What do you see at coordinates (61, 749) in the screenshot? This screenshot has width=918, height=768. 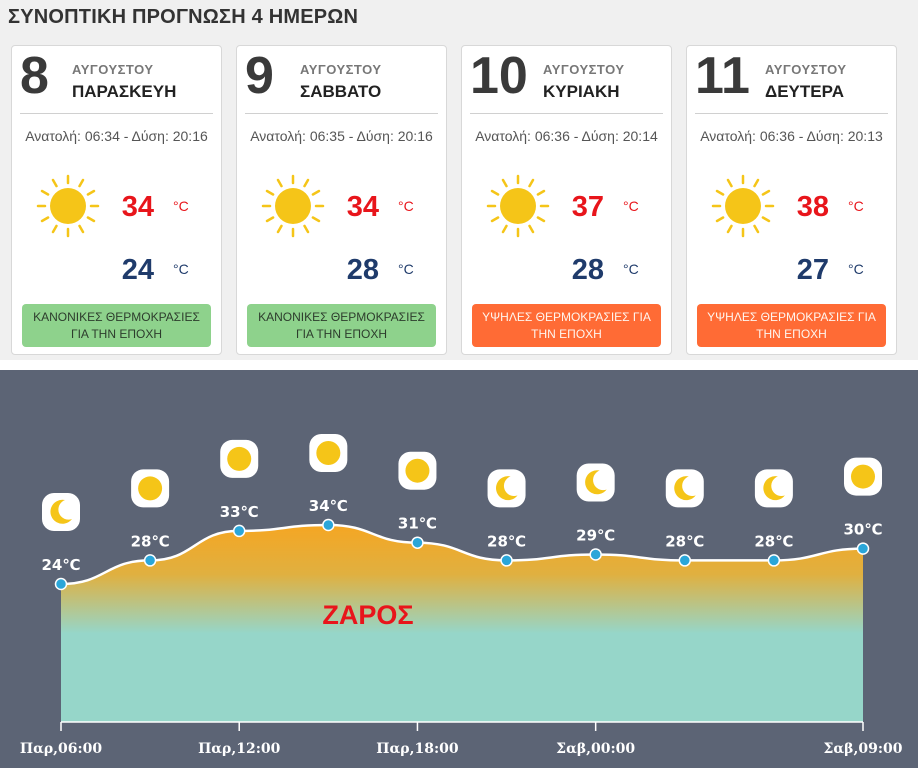 I see `x-tick-label: Παρ,06:00` at bounding box center [61, 749].